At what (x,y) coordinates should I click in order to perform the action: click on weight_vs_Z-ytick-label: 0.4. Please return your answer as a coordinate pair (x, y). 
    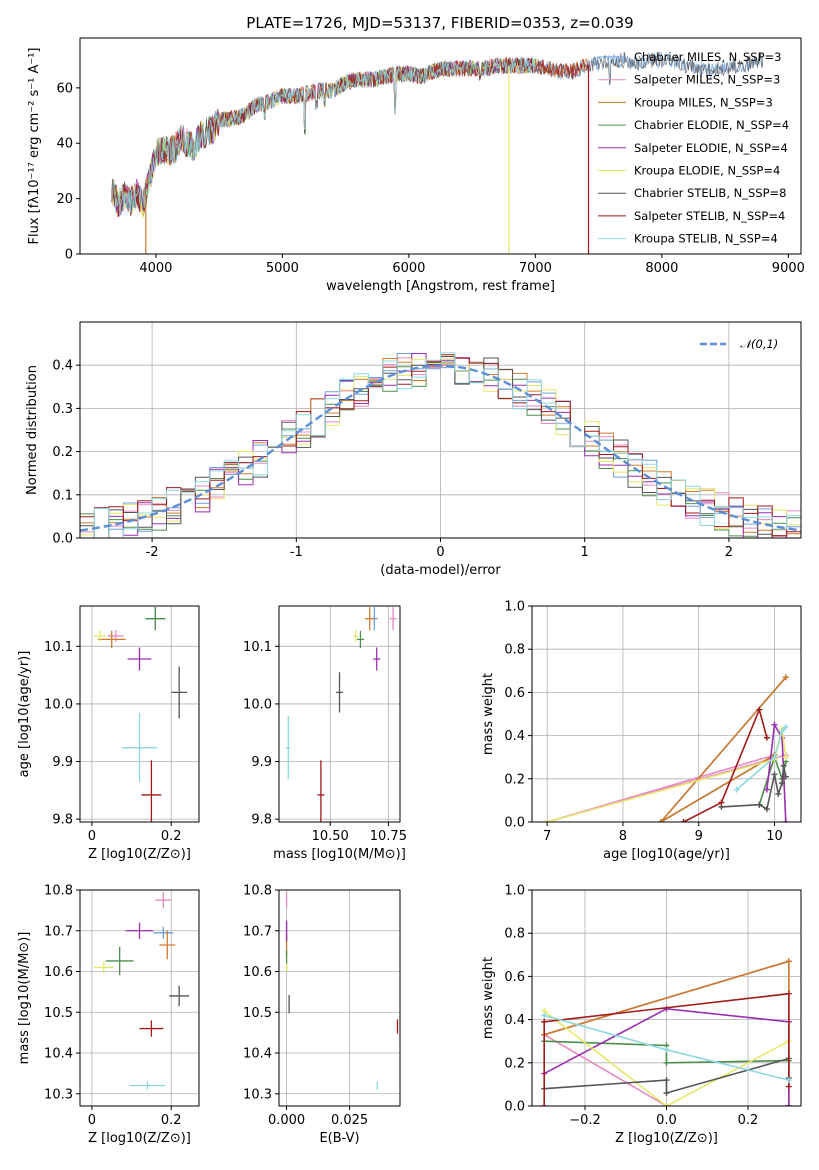
    Looking at the image, I should click on (514, 1020).